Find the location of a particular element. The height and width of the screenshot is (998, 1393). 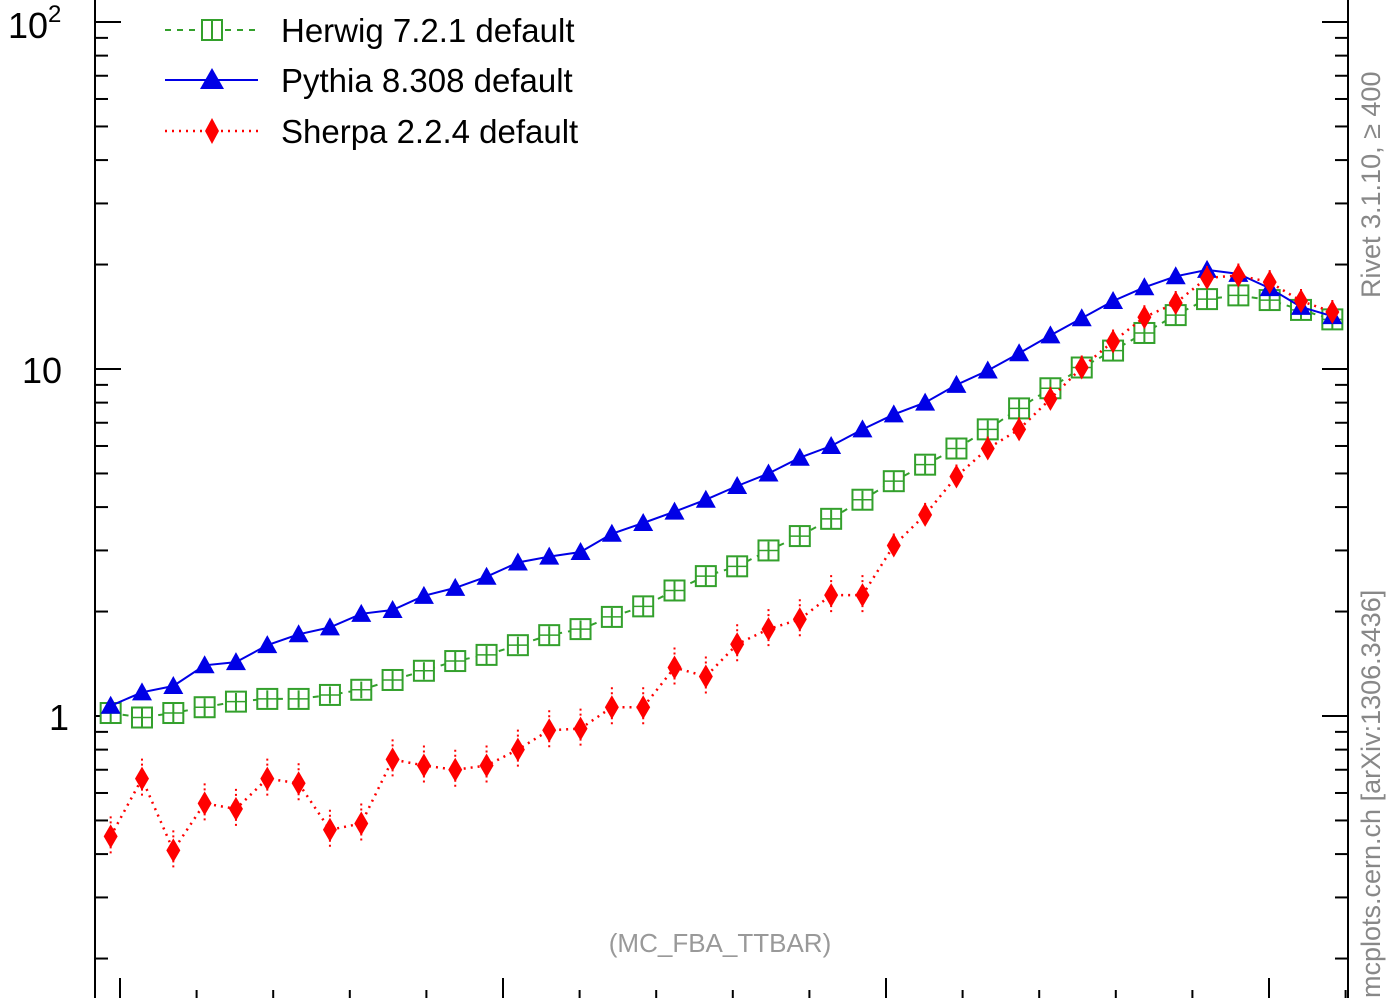

y-tick-label-1: 1 is located at coordinates (59, 717).